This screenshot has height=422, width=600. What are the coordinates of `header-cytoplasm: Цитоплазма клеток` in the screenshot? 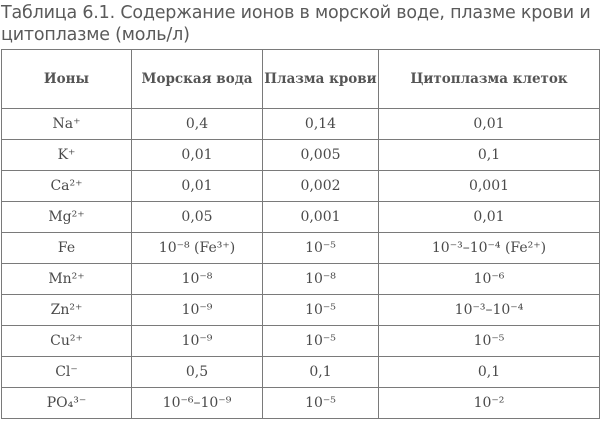 It's located at (489, 79).